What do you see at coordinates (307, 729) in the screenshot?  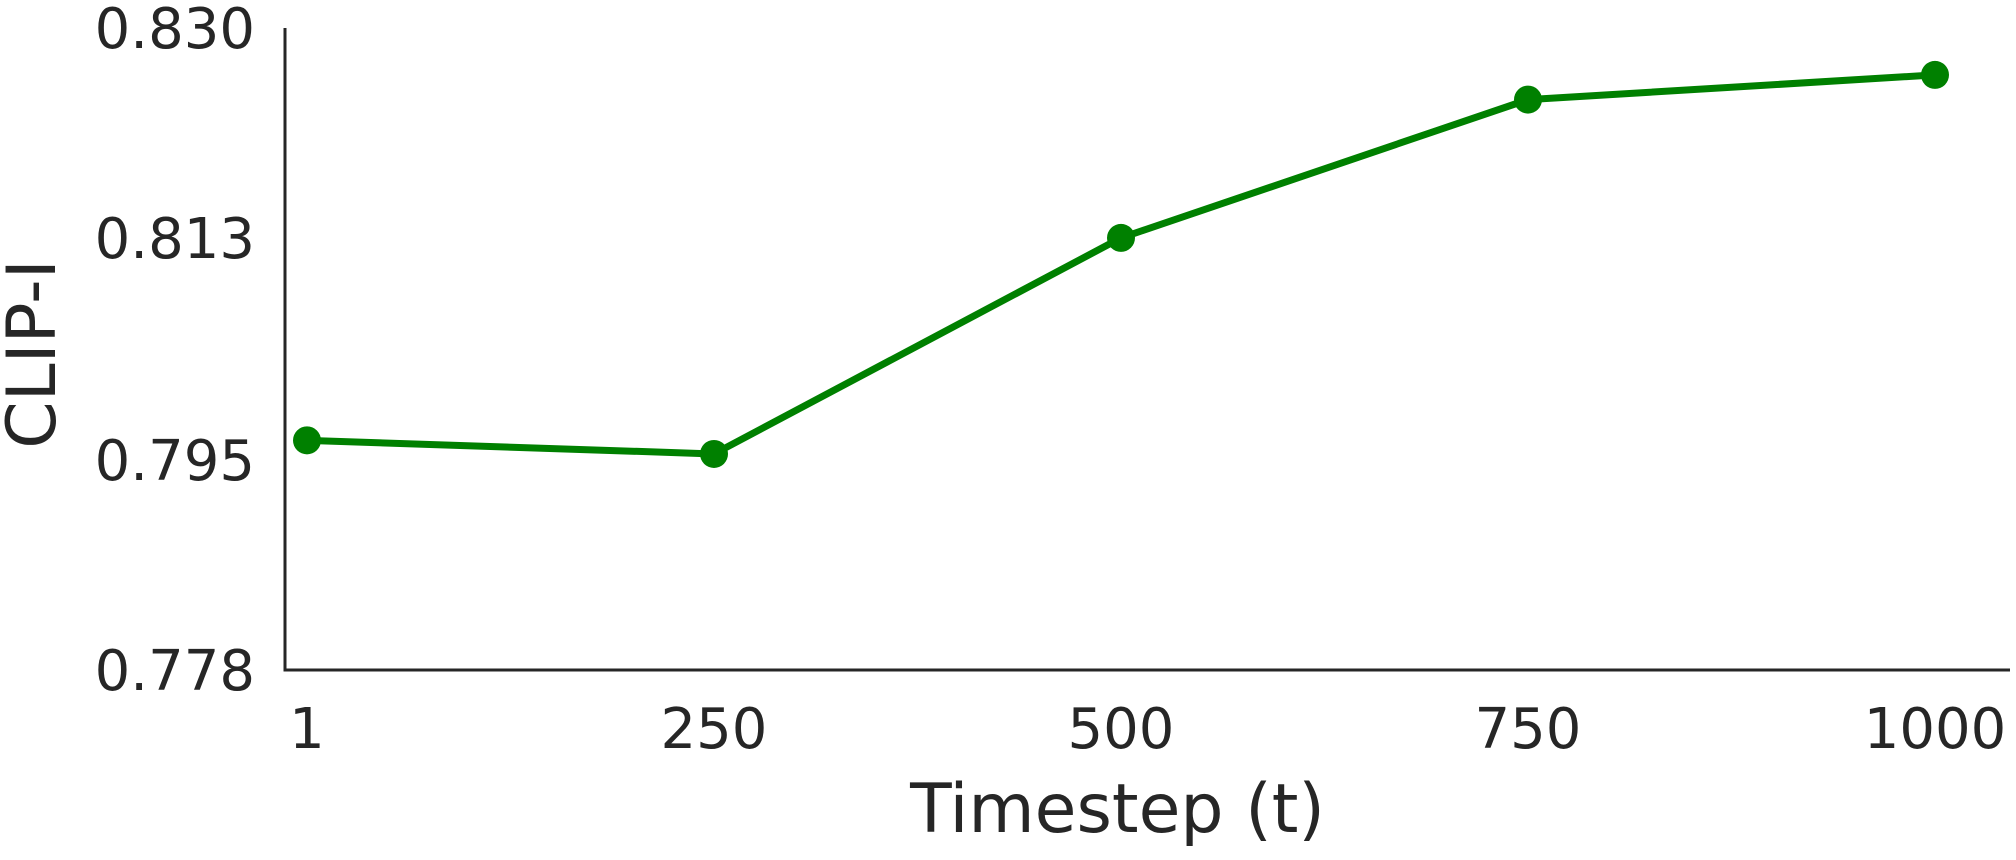 I see `x-tick-label: 1` at bounding box center [307, 729].